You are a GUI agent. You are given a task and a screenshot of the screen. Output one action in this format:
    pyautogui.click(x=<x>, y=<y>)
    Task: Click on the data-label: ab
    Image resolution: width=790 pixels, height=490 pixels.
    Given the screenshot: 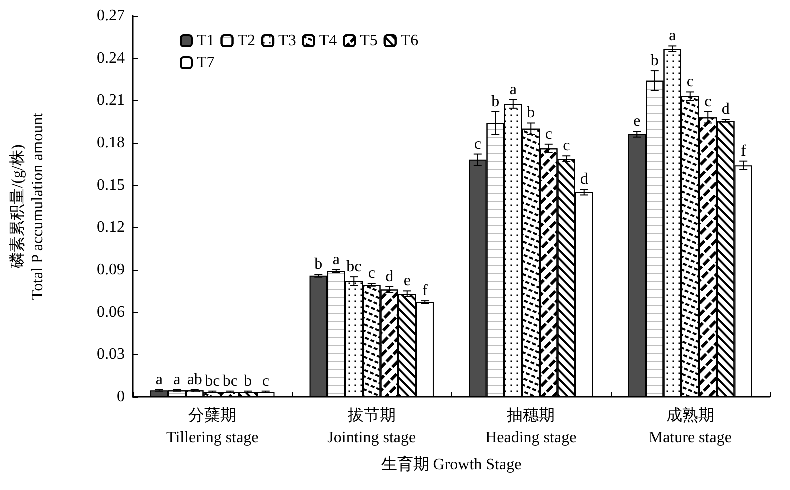 What is the action you would take?
    pyautogui.click(x=194, y=379)
    